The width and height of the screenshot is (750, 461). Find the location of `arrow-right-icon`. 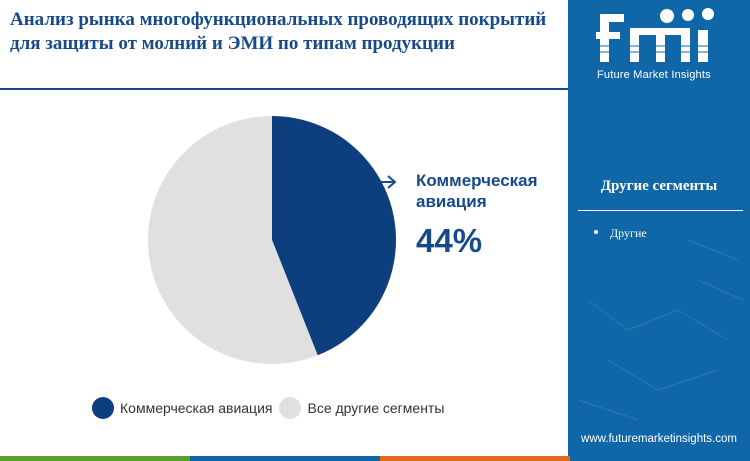

arrow-right-icon is located at coordinates (388, 182).